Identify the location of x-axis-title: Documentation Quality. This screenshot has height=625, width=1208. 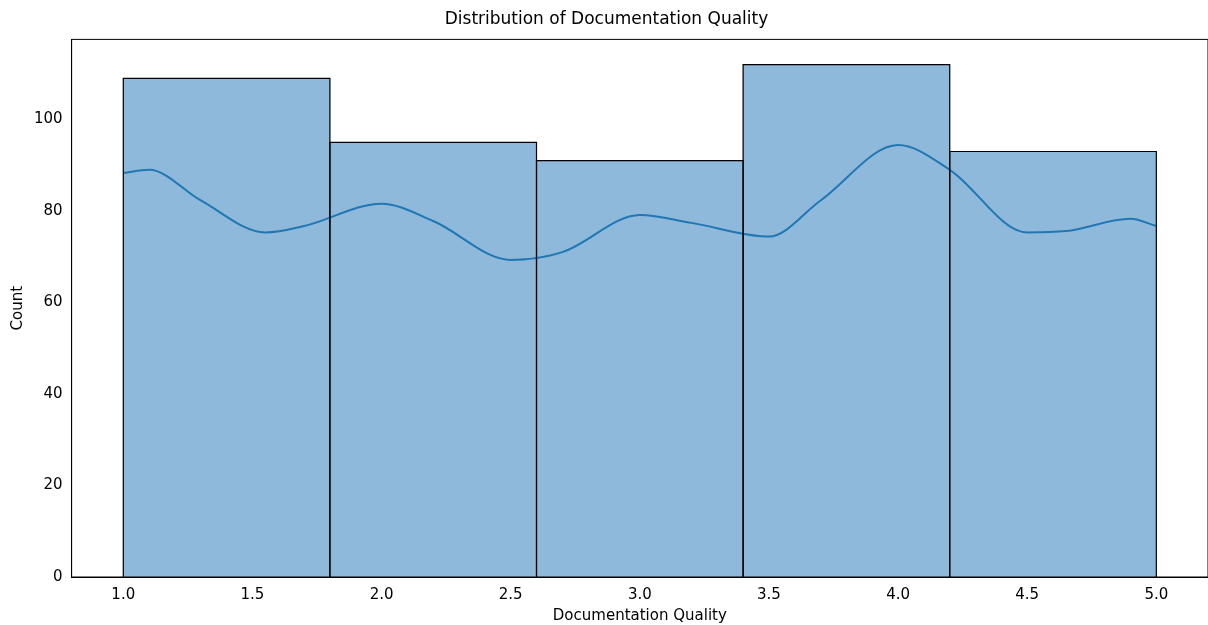
(639, 614).